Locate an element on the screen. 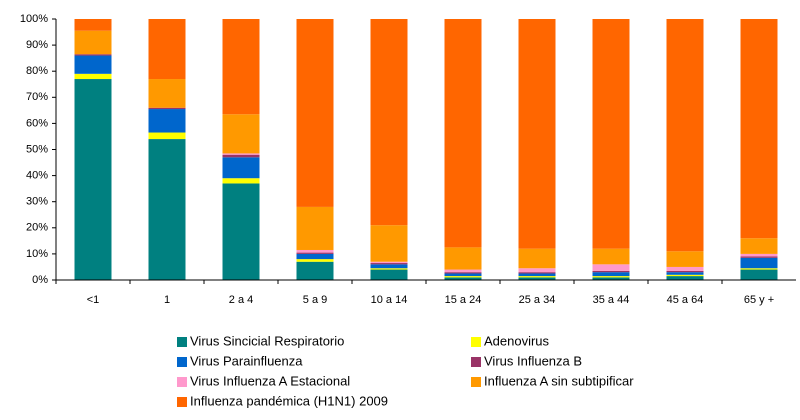 This screenshot has width=800, height=420. legend-label: Virus Influenza B is located at coordinates (533, 360).